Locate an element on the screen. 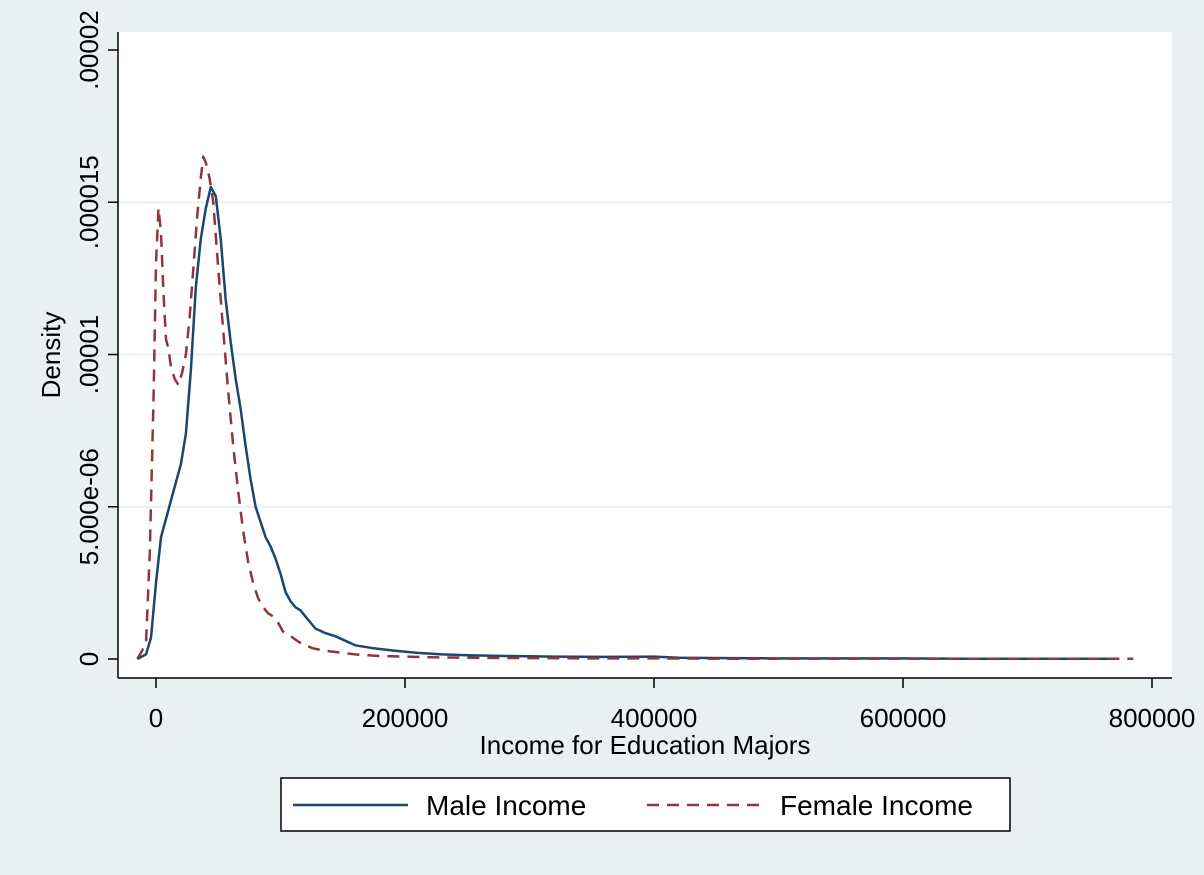  x-tick-label-2: 400000 is located at coordinates (654, 718).